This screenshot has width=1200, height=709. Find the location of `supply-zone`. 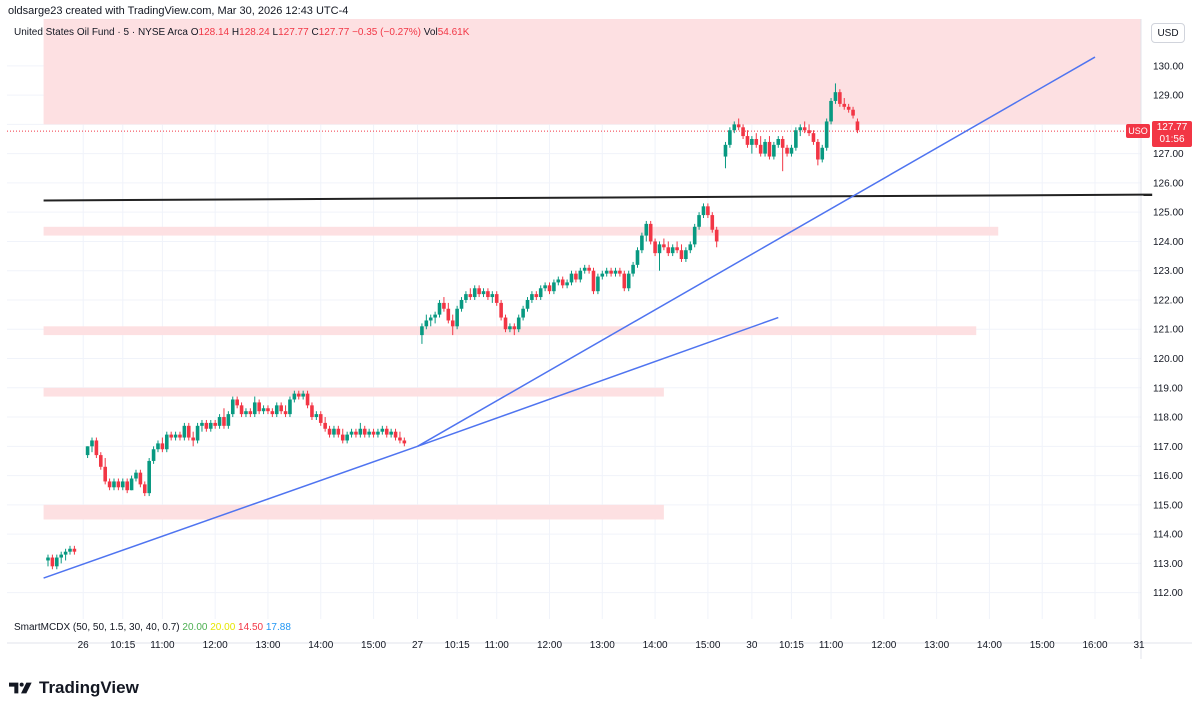

supply-zone is located at coordinates (353, 392).